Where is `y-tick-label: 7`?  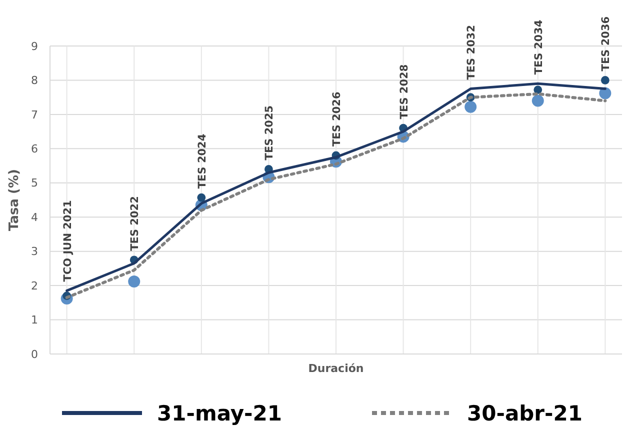
y-tick-label: 7 is located at coordinates (34, 115).